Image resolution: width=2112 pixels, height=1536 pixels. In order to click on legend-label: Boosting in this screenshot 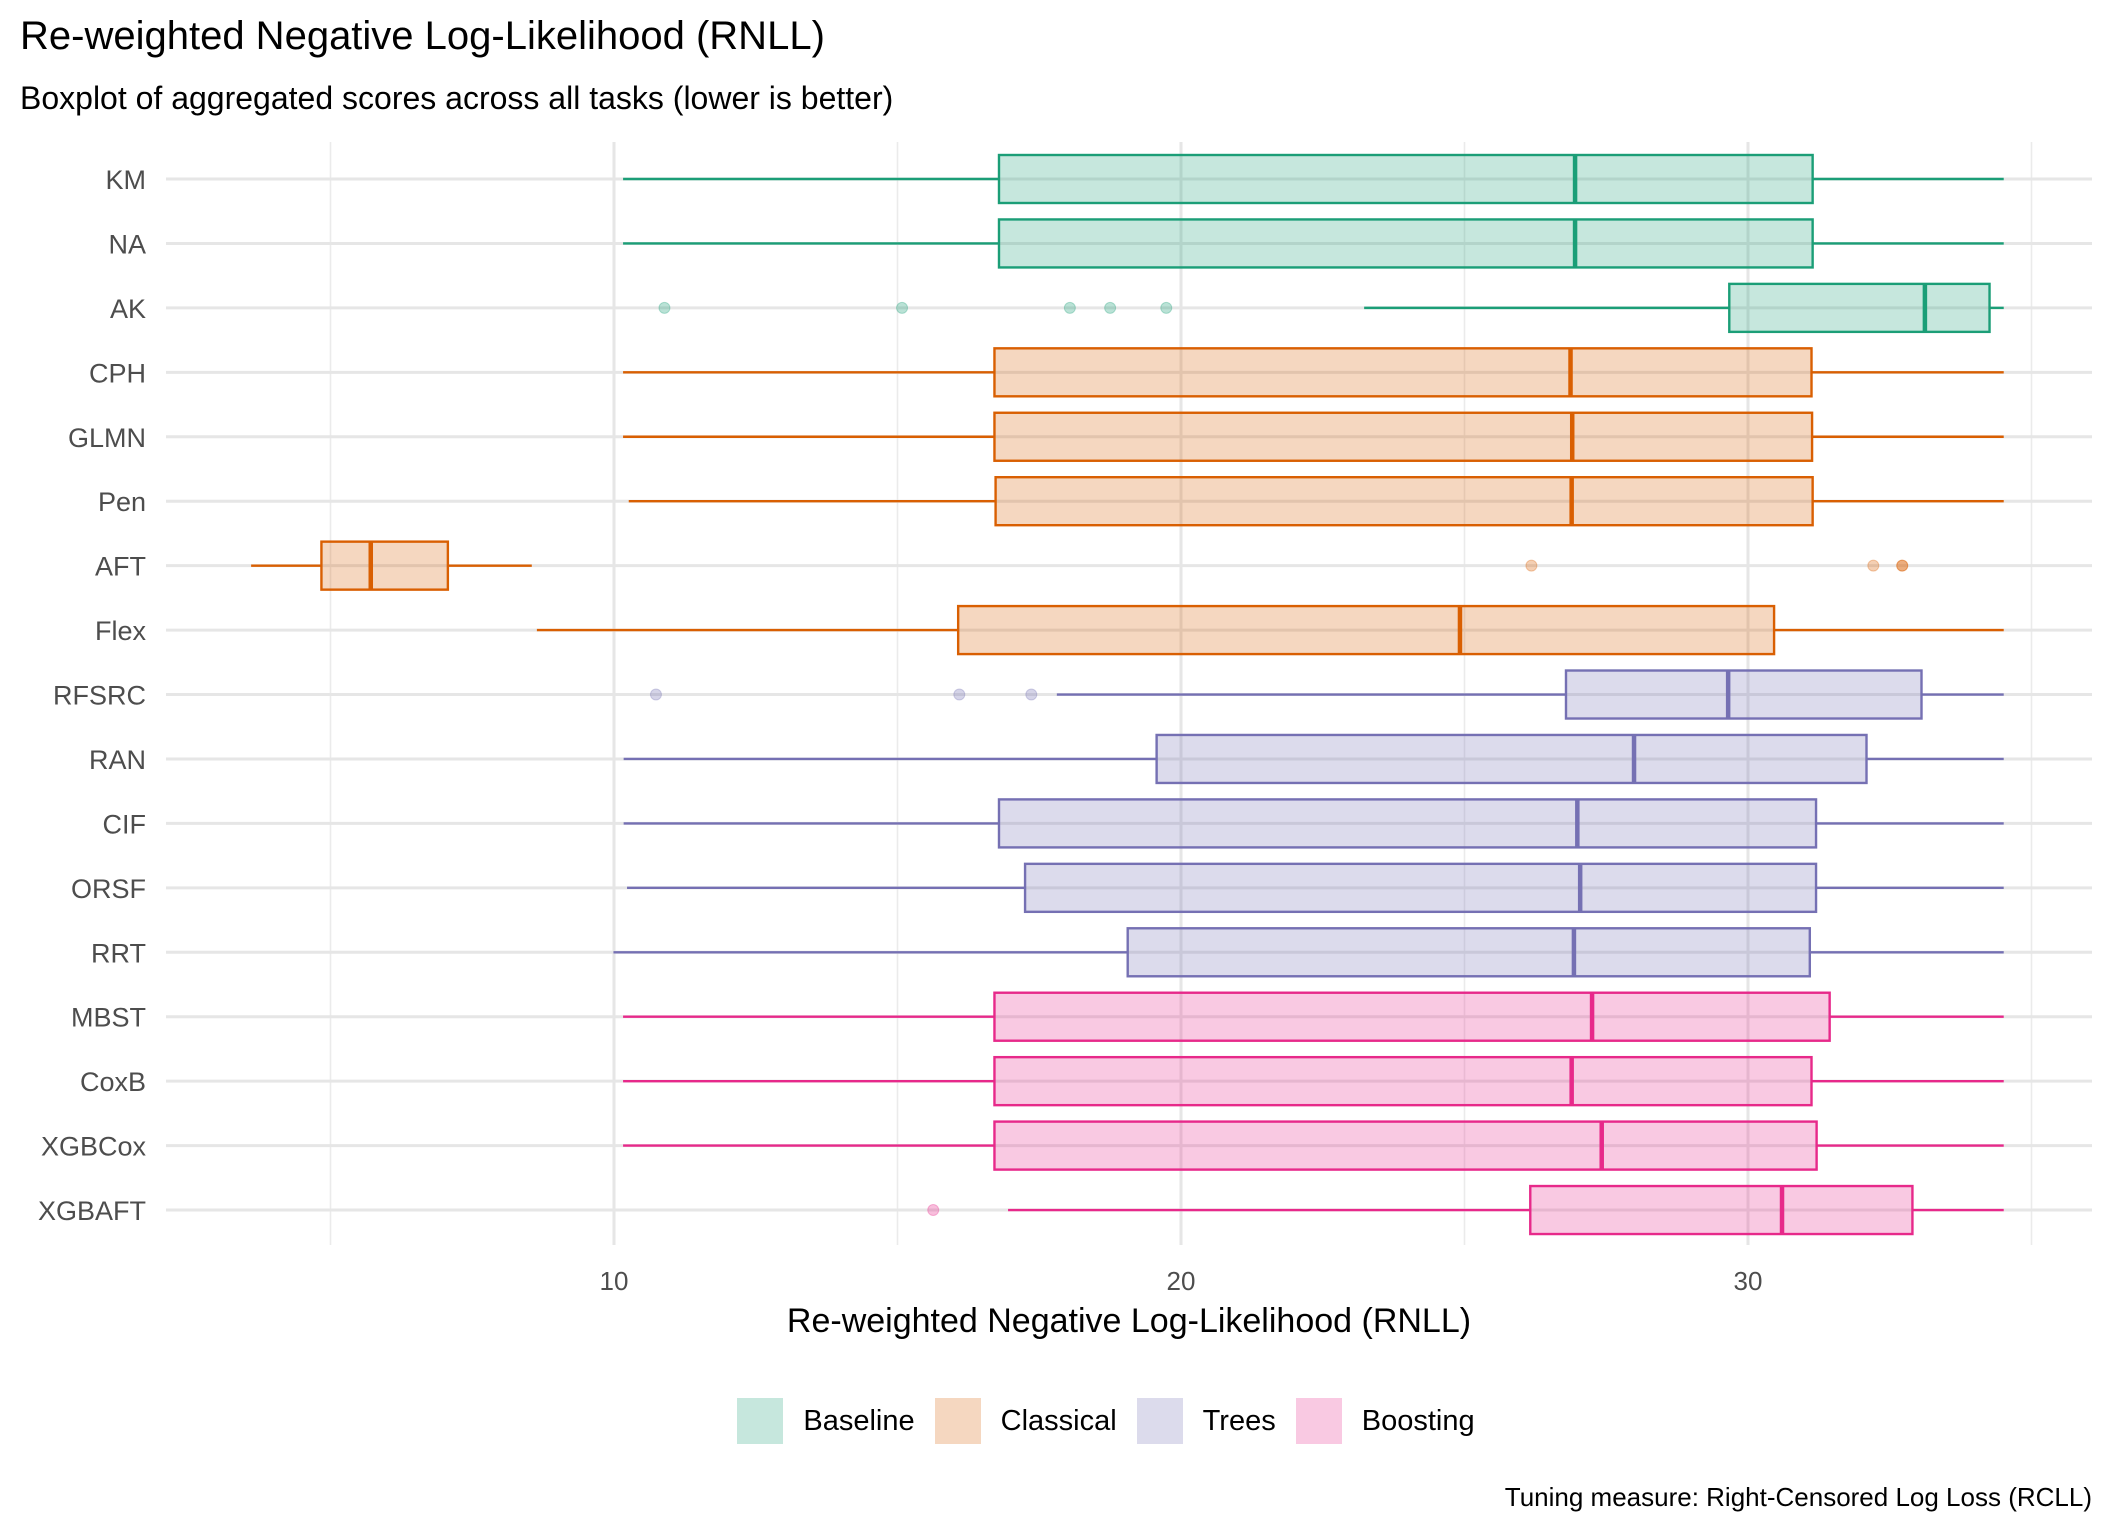, I will do `click(1418, 1420)`.